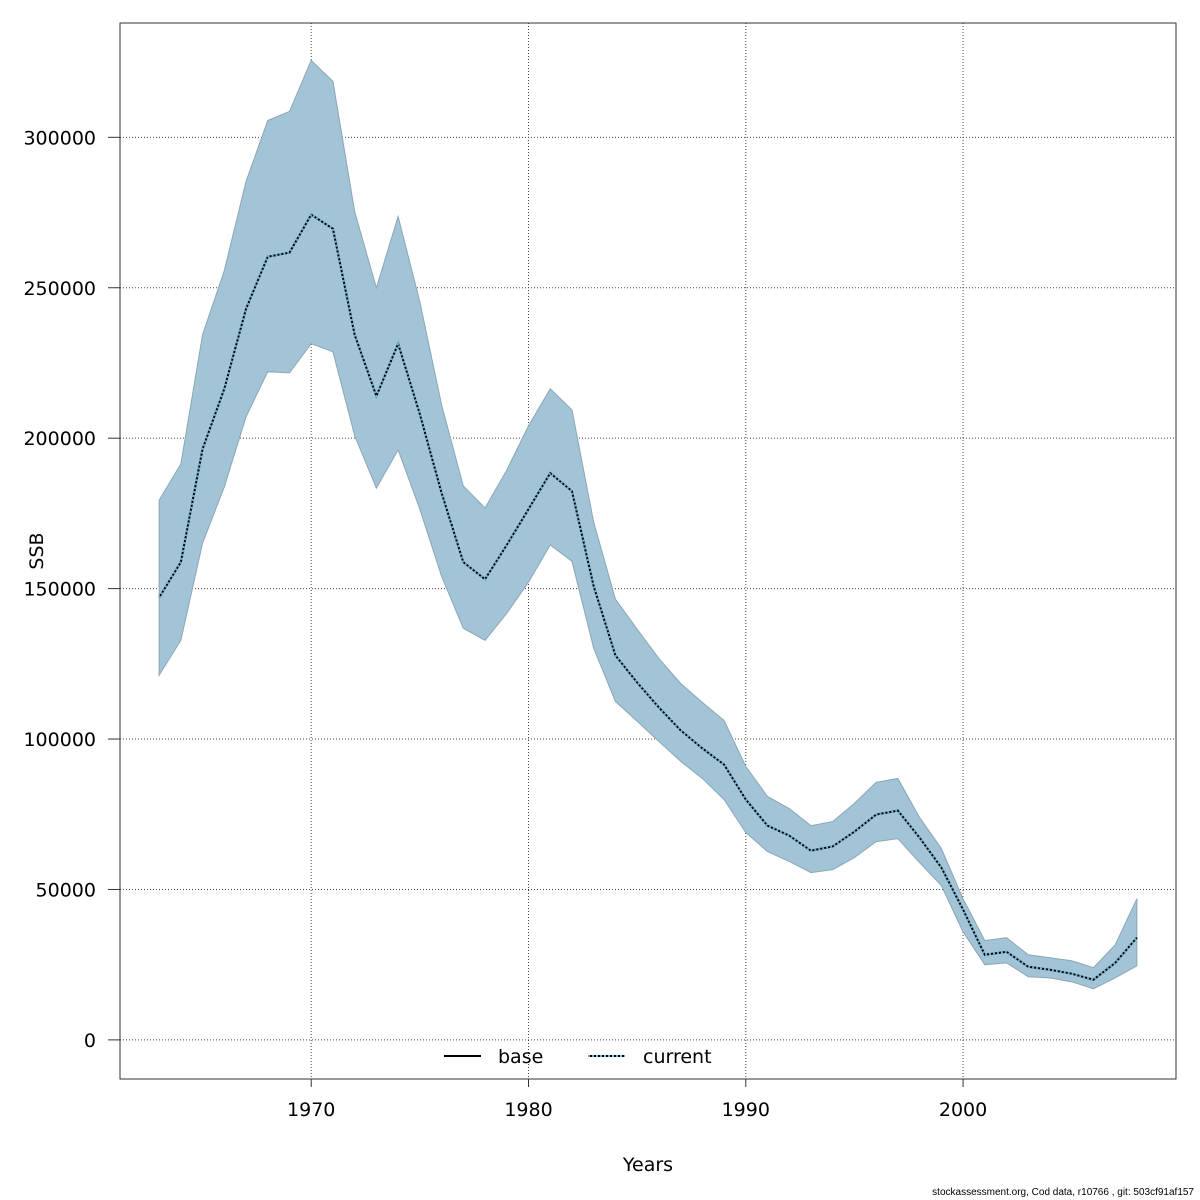 This screenshot has height=1200, width=1200. Describe the element at coordinates (311, 1110) in the screenshot. I see `x-tick-label: 1970` at that location.